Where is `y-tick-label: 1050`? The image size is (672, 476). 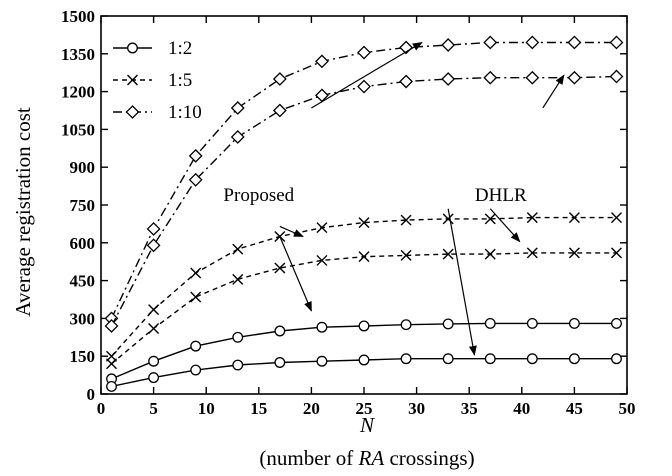
y-tick-label: 1050 is located at coordinates (78, 129).